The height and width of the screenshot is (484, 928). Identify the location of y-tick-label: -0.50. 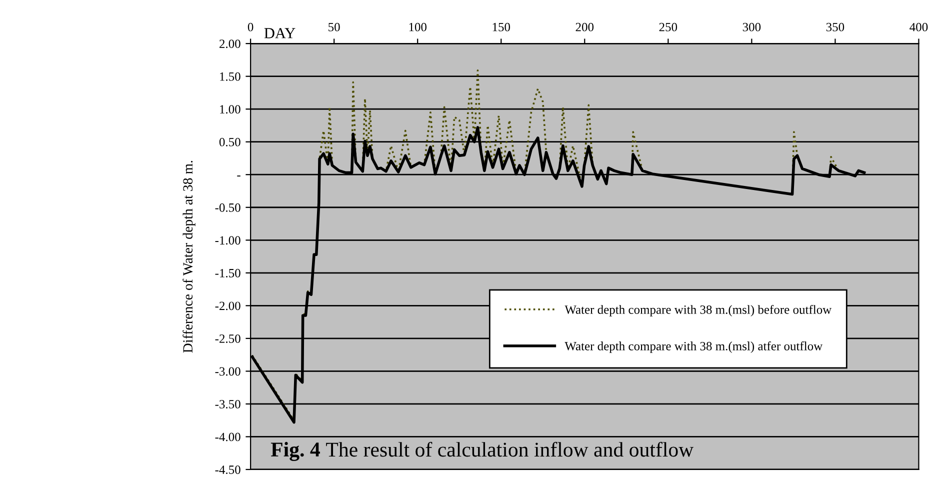
(227, 207).